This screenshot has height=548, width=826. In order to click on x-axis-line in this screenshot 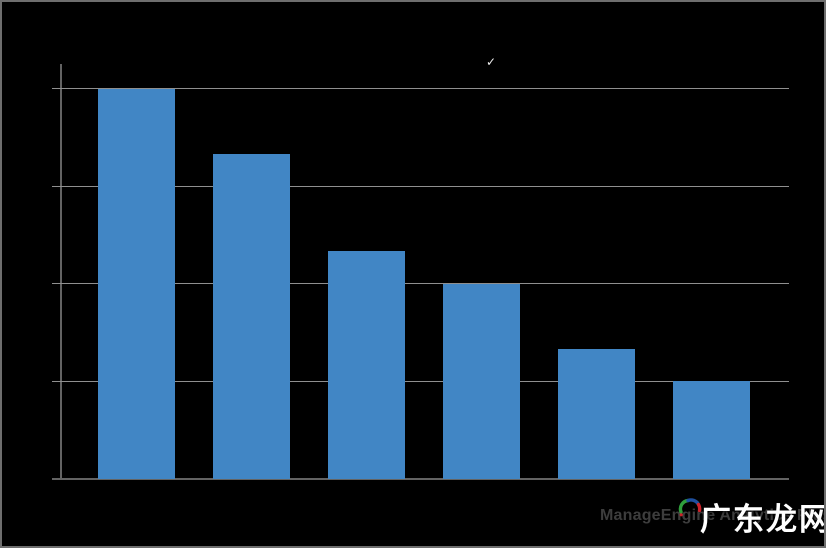, I will do `click(420, 479)`.